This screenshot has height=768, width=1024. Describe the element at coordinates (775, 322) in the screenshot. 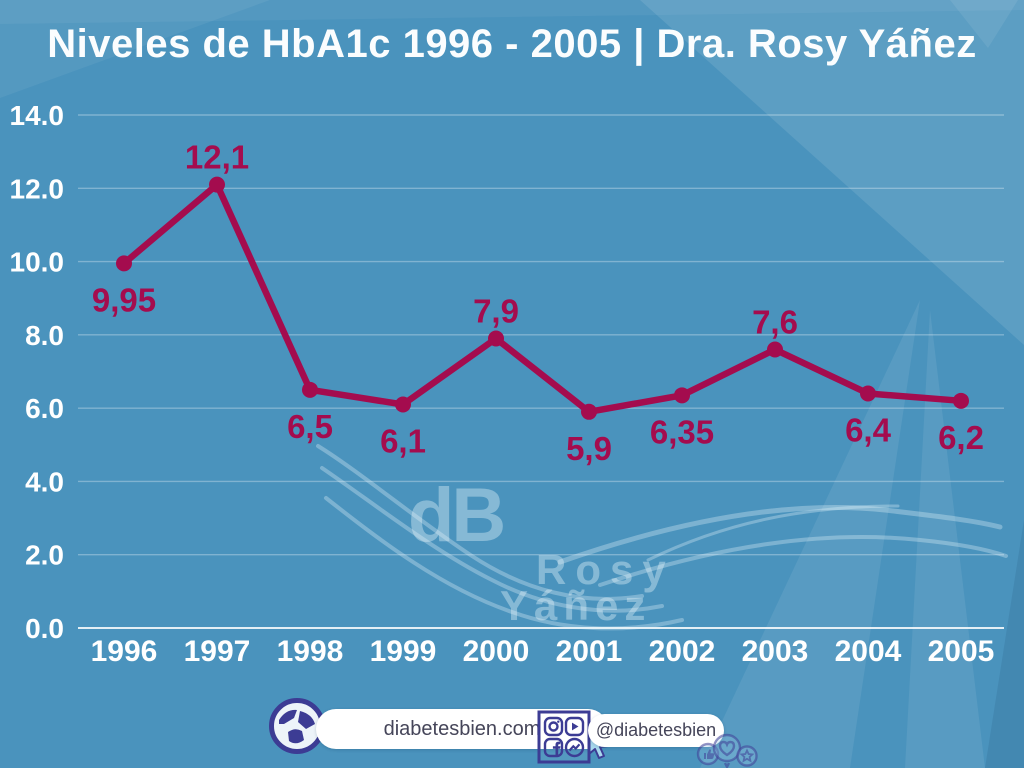

I see `data-point-label: 7,6` at that location.